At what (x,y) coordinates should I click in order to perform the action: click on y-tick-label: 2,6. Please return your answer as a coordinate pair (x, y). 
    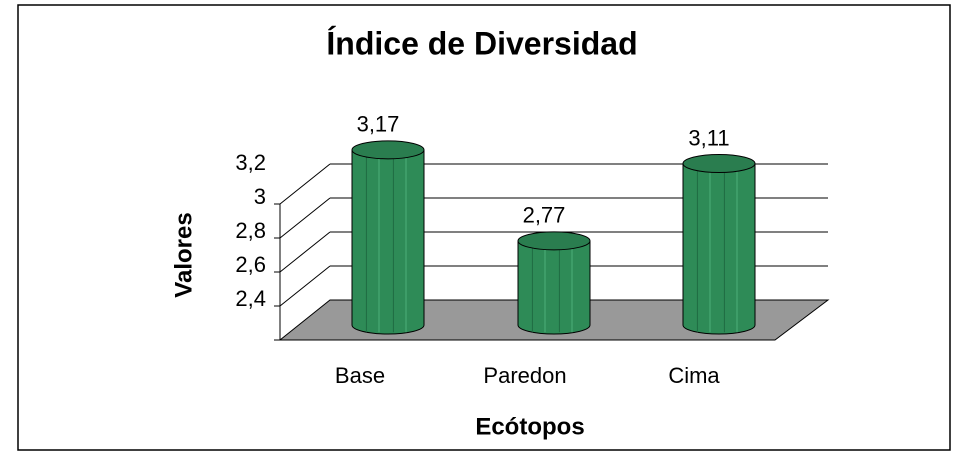
    Looking at the image, I should click on (250, 264).